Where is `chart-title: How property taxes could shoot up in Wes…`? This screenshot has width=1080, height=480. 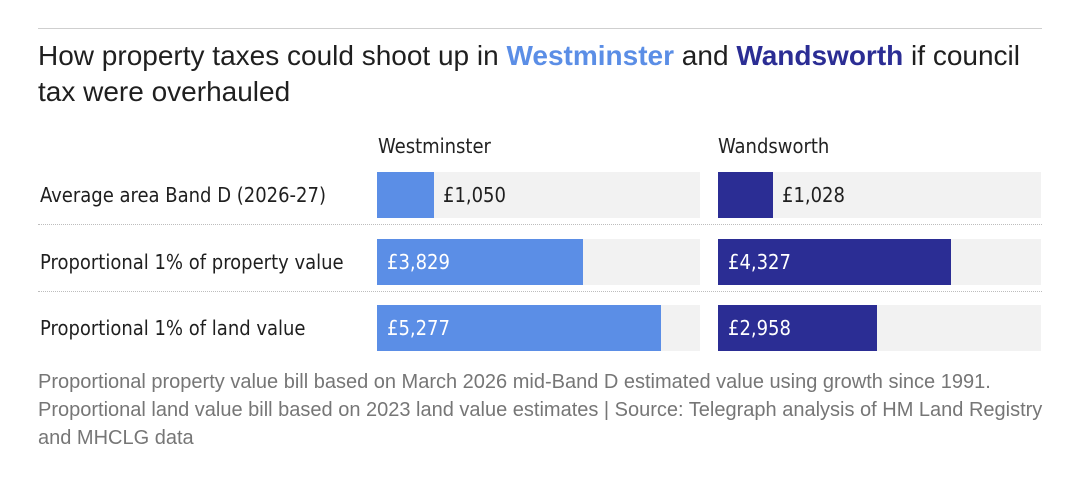 chart-title: How property taxes could shoot up in Wes… is located at coordinates (543, 74).